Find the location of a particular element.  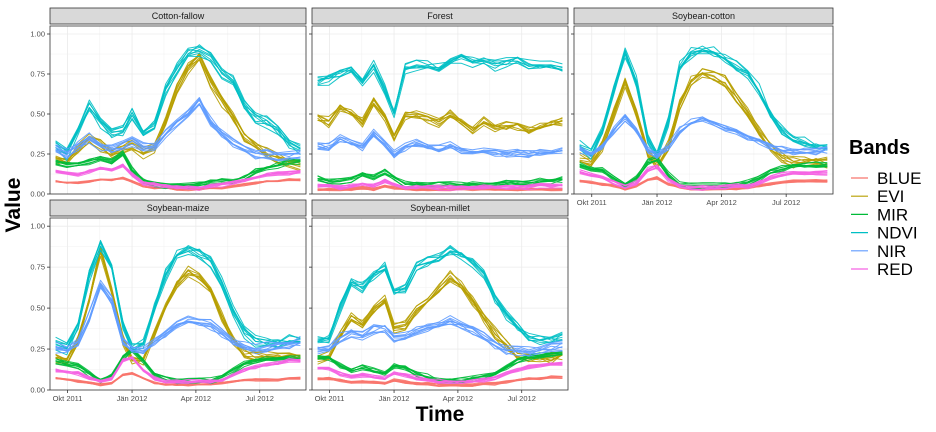

legend-item-blue: BLUE is located at coordinates (886, 178).